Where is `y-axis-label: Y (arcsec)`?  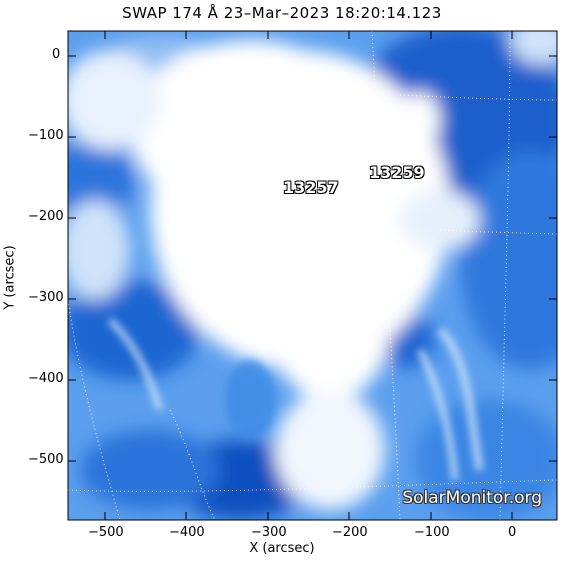 y-axis-label: Y (arcsec) is located at coordinates (10, 277).